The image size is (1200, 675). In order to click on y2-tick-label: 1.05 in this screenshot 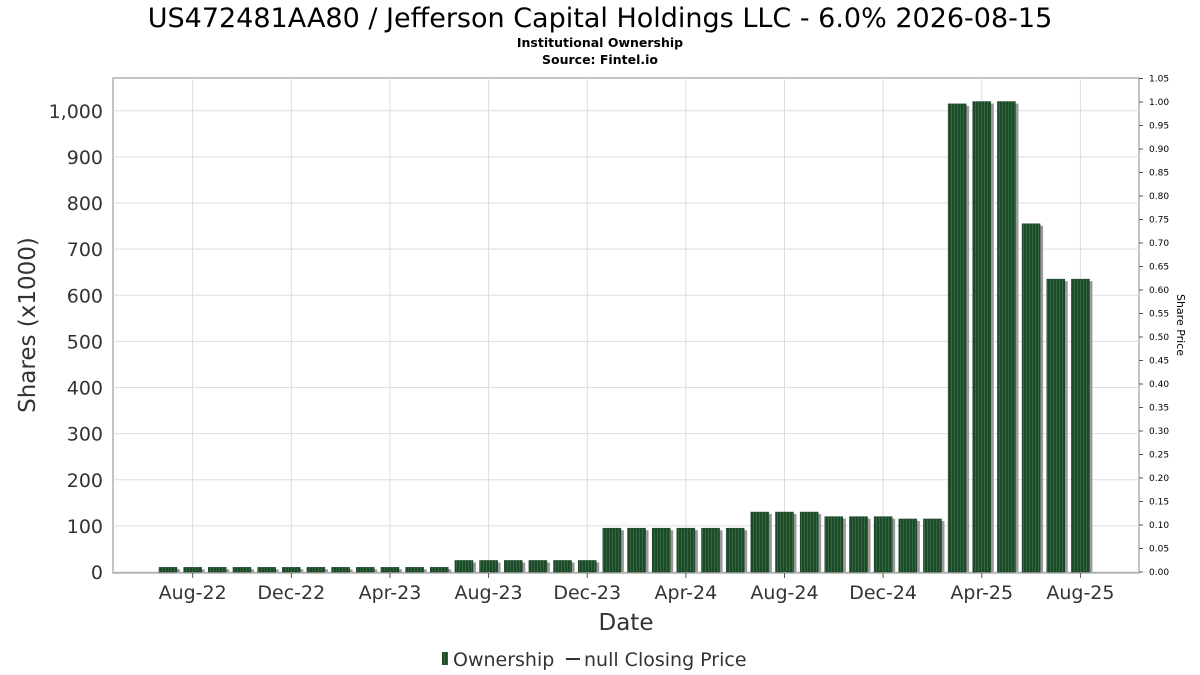, I will do `click(1159, 80)`.